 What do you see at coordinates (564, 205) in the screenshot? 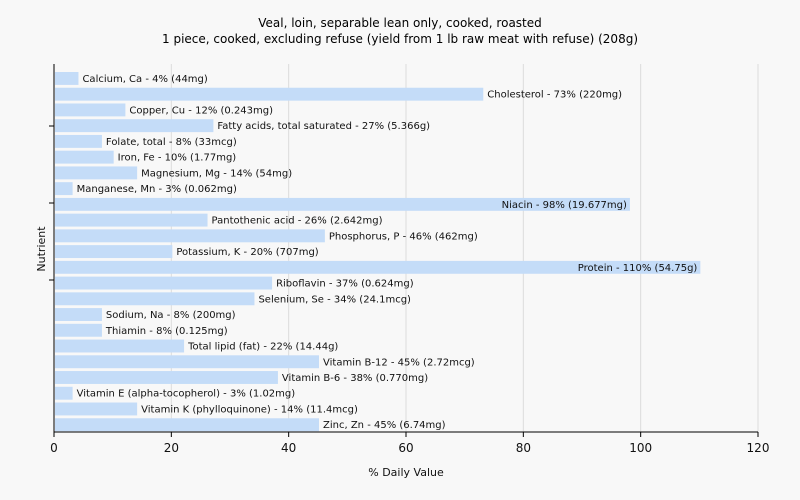
I see `bar-label: Niacin - 98% (19.677mg)` at bounding box center [564, 205].